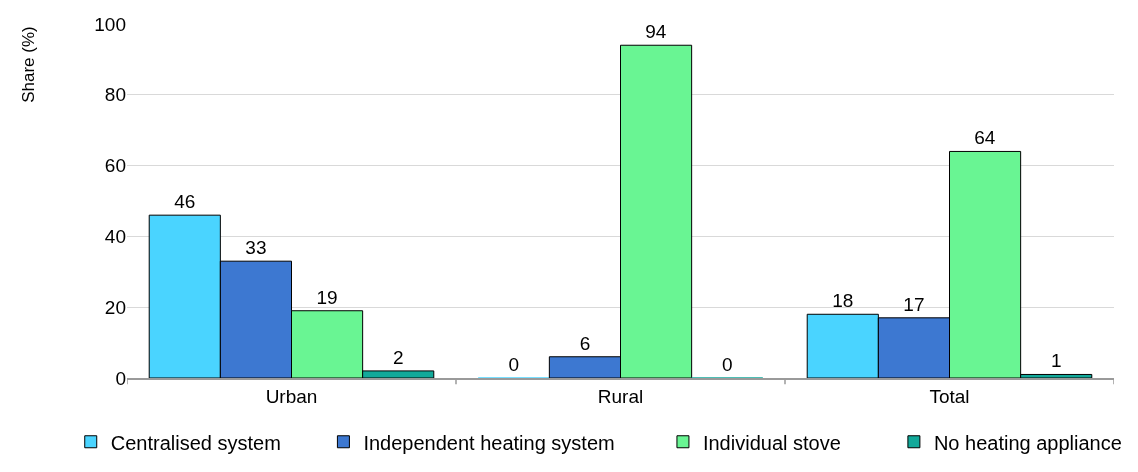 The height and width of the screenshot is (472, 1138). Describe the element at coordinates (115, 95) in the screenshot. I see `y-tick-label: 80` at that location.